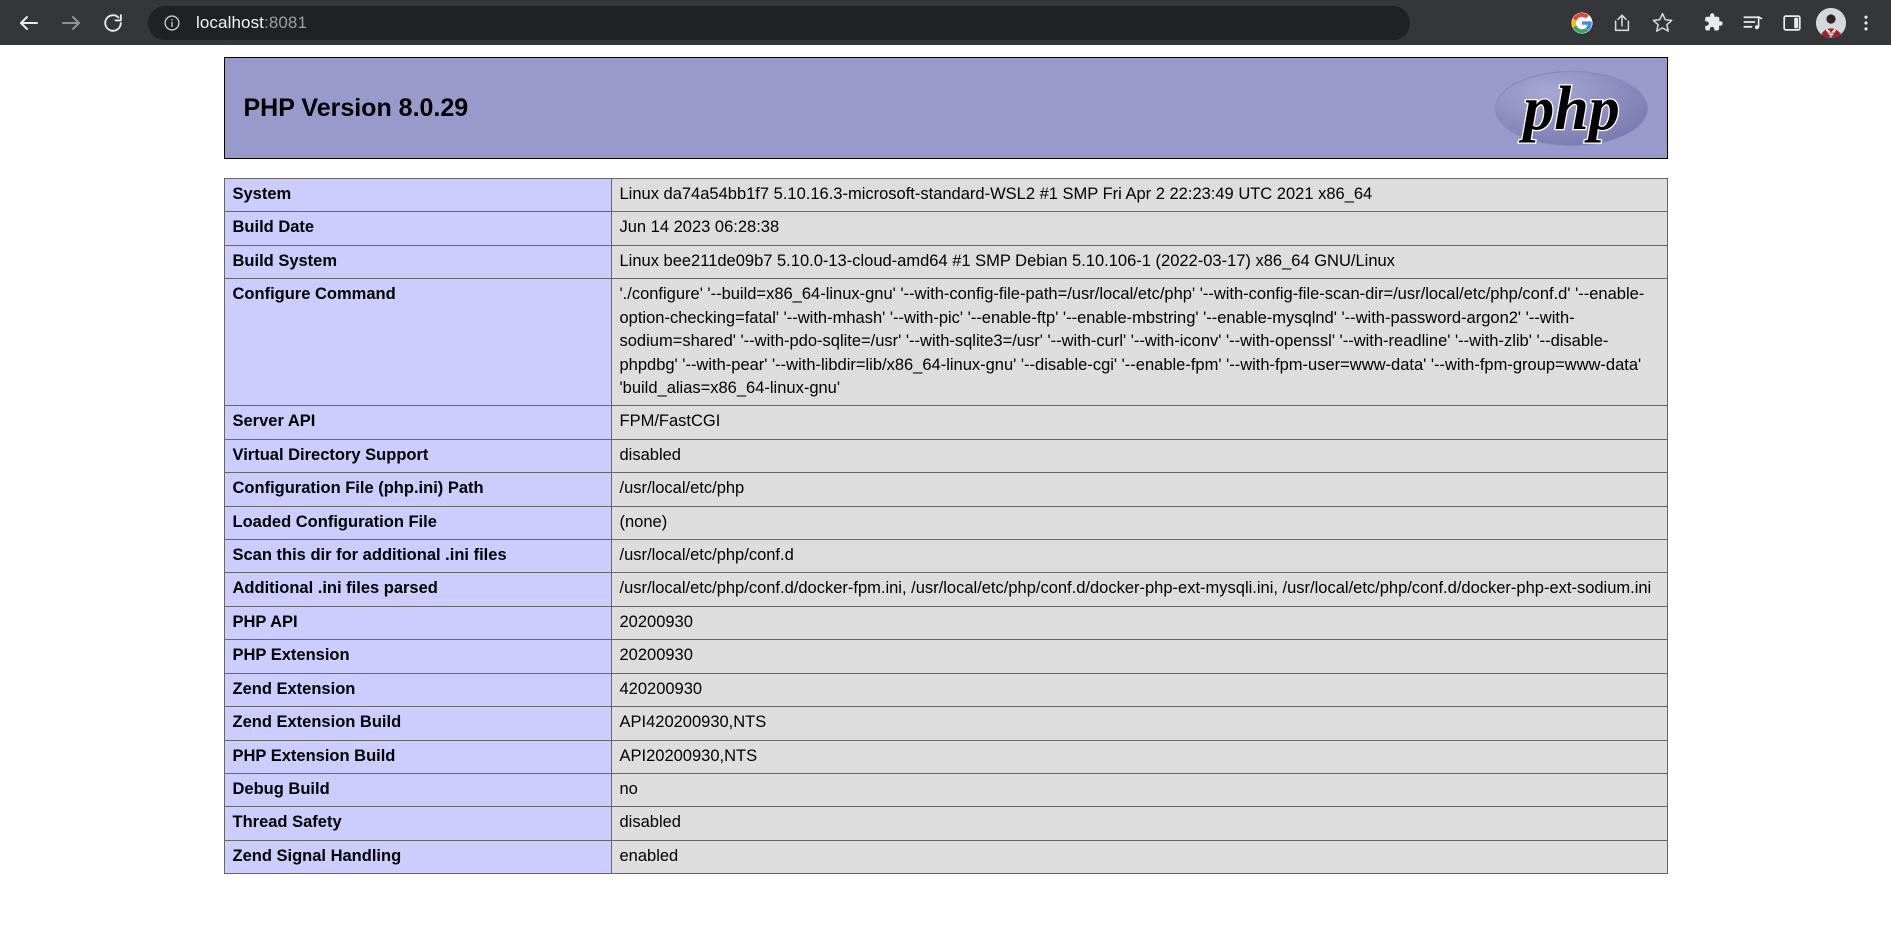  Describe the element at coordinates (1582, 23) in the screenshot. I see `google-search-icon` at that location.